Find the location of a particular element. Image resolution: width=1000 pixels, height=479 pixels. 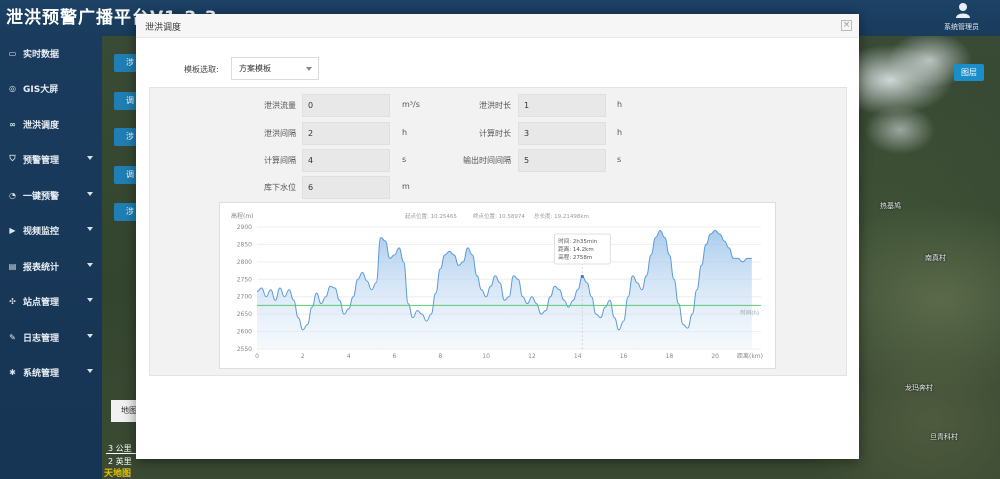

sidebar-item-label: 预警管理 is located at coordinates (41, 160).